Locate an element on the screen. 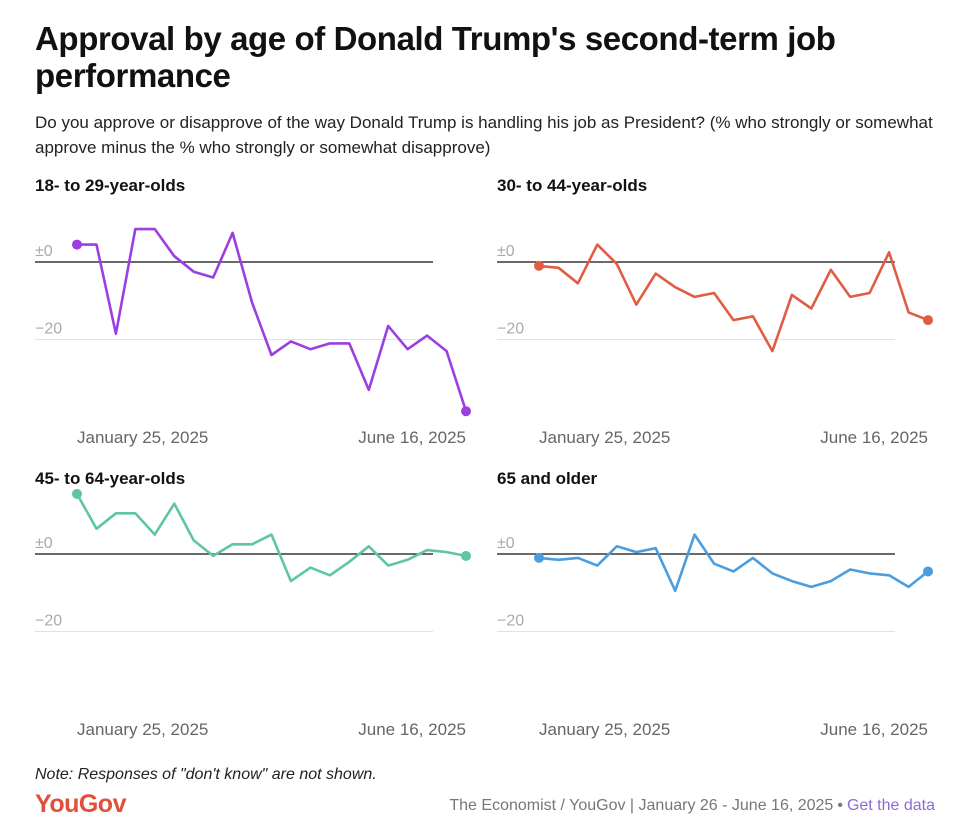  panel-title-30-44: 30- to 44-year-olds is located at coordinates (572, 185).